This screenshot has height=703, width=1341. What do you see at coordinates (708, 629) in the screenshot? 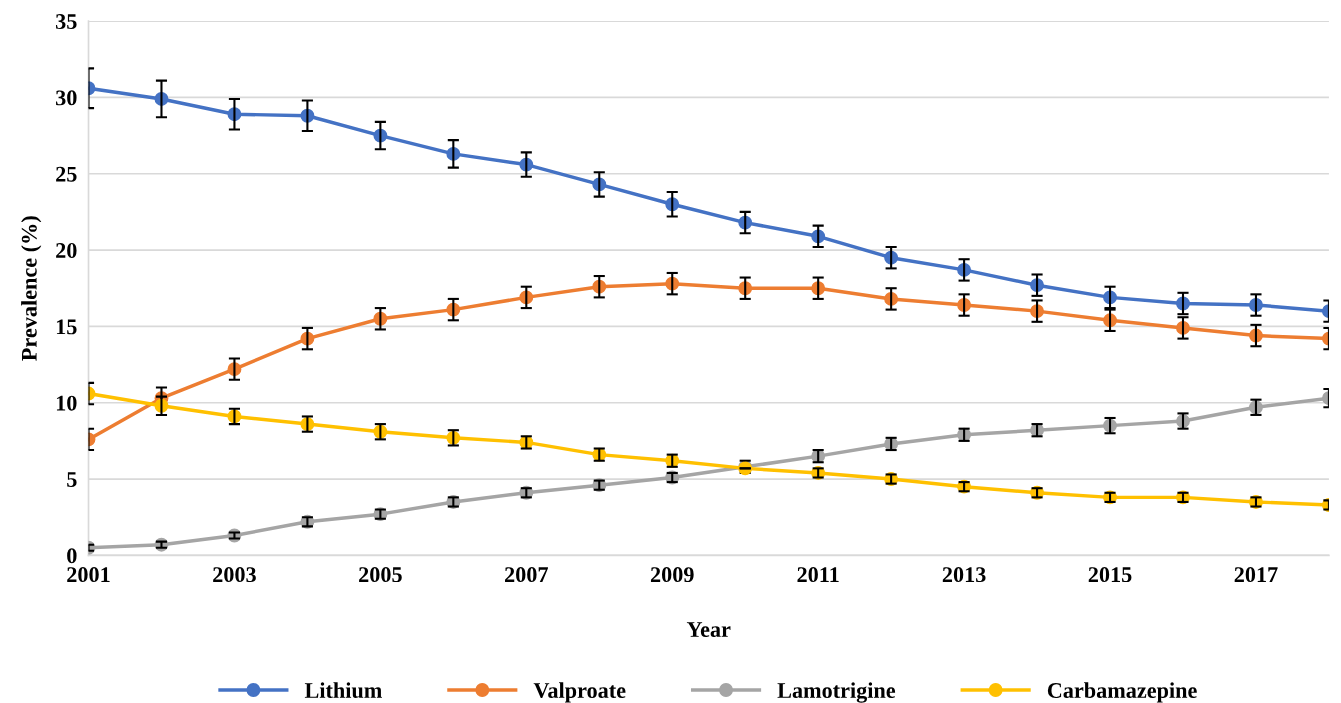
I see `x-axis-title: Year` at bounding box center [708, 629].